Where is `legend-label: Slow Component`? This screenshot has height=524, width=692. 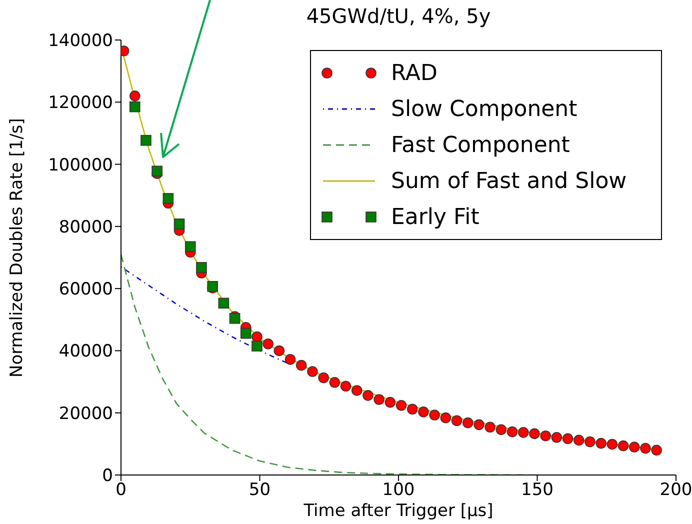 legend-label: Slow Component is located at coordinates (484, 109).